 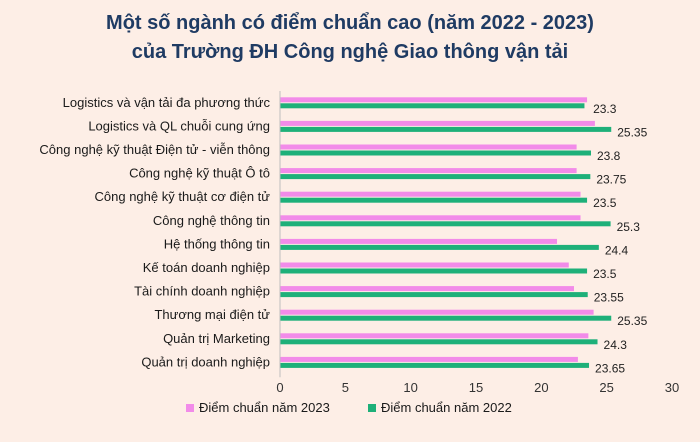 I want to click on data-label: 25.3, so click(x=629, y=227).